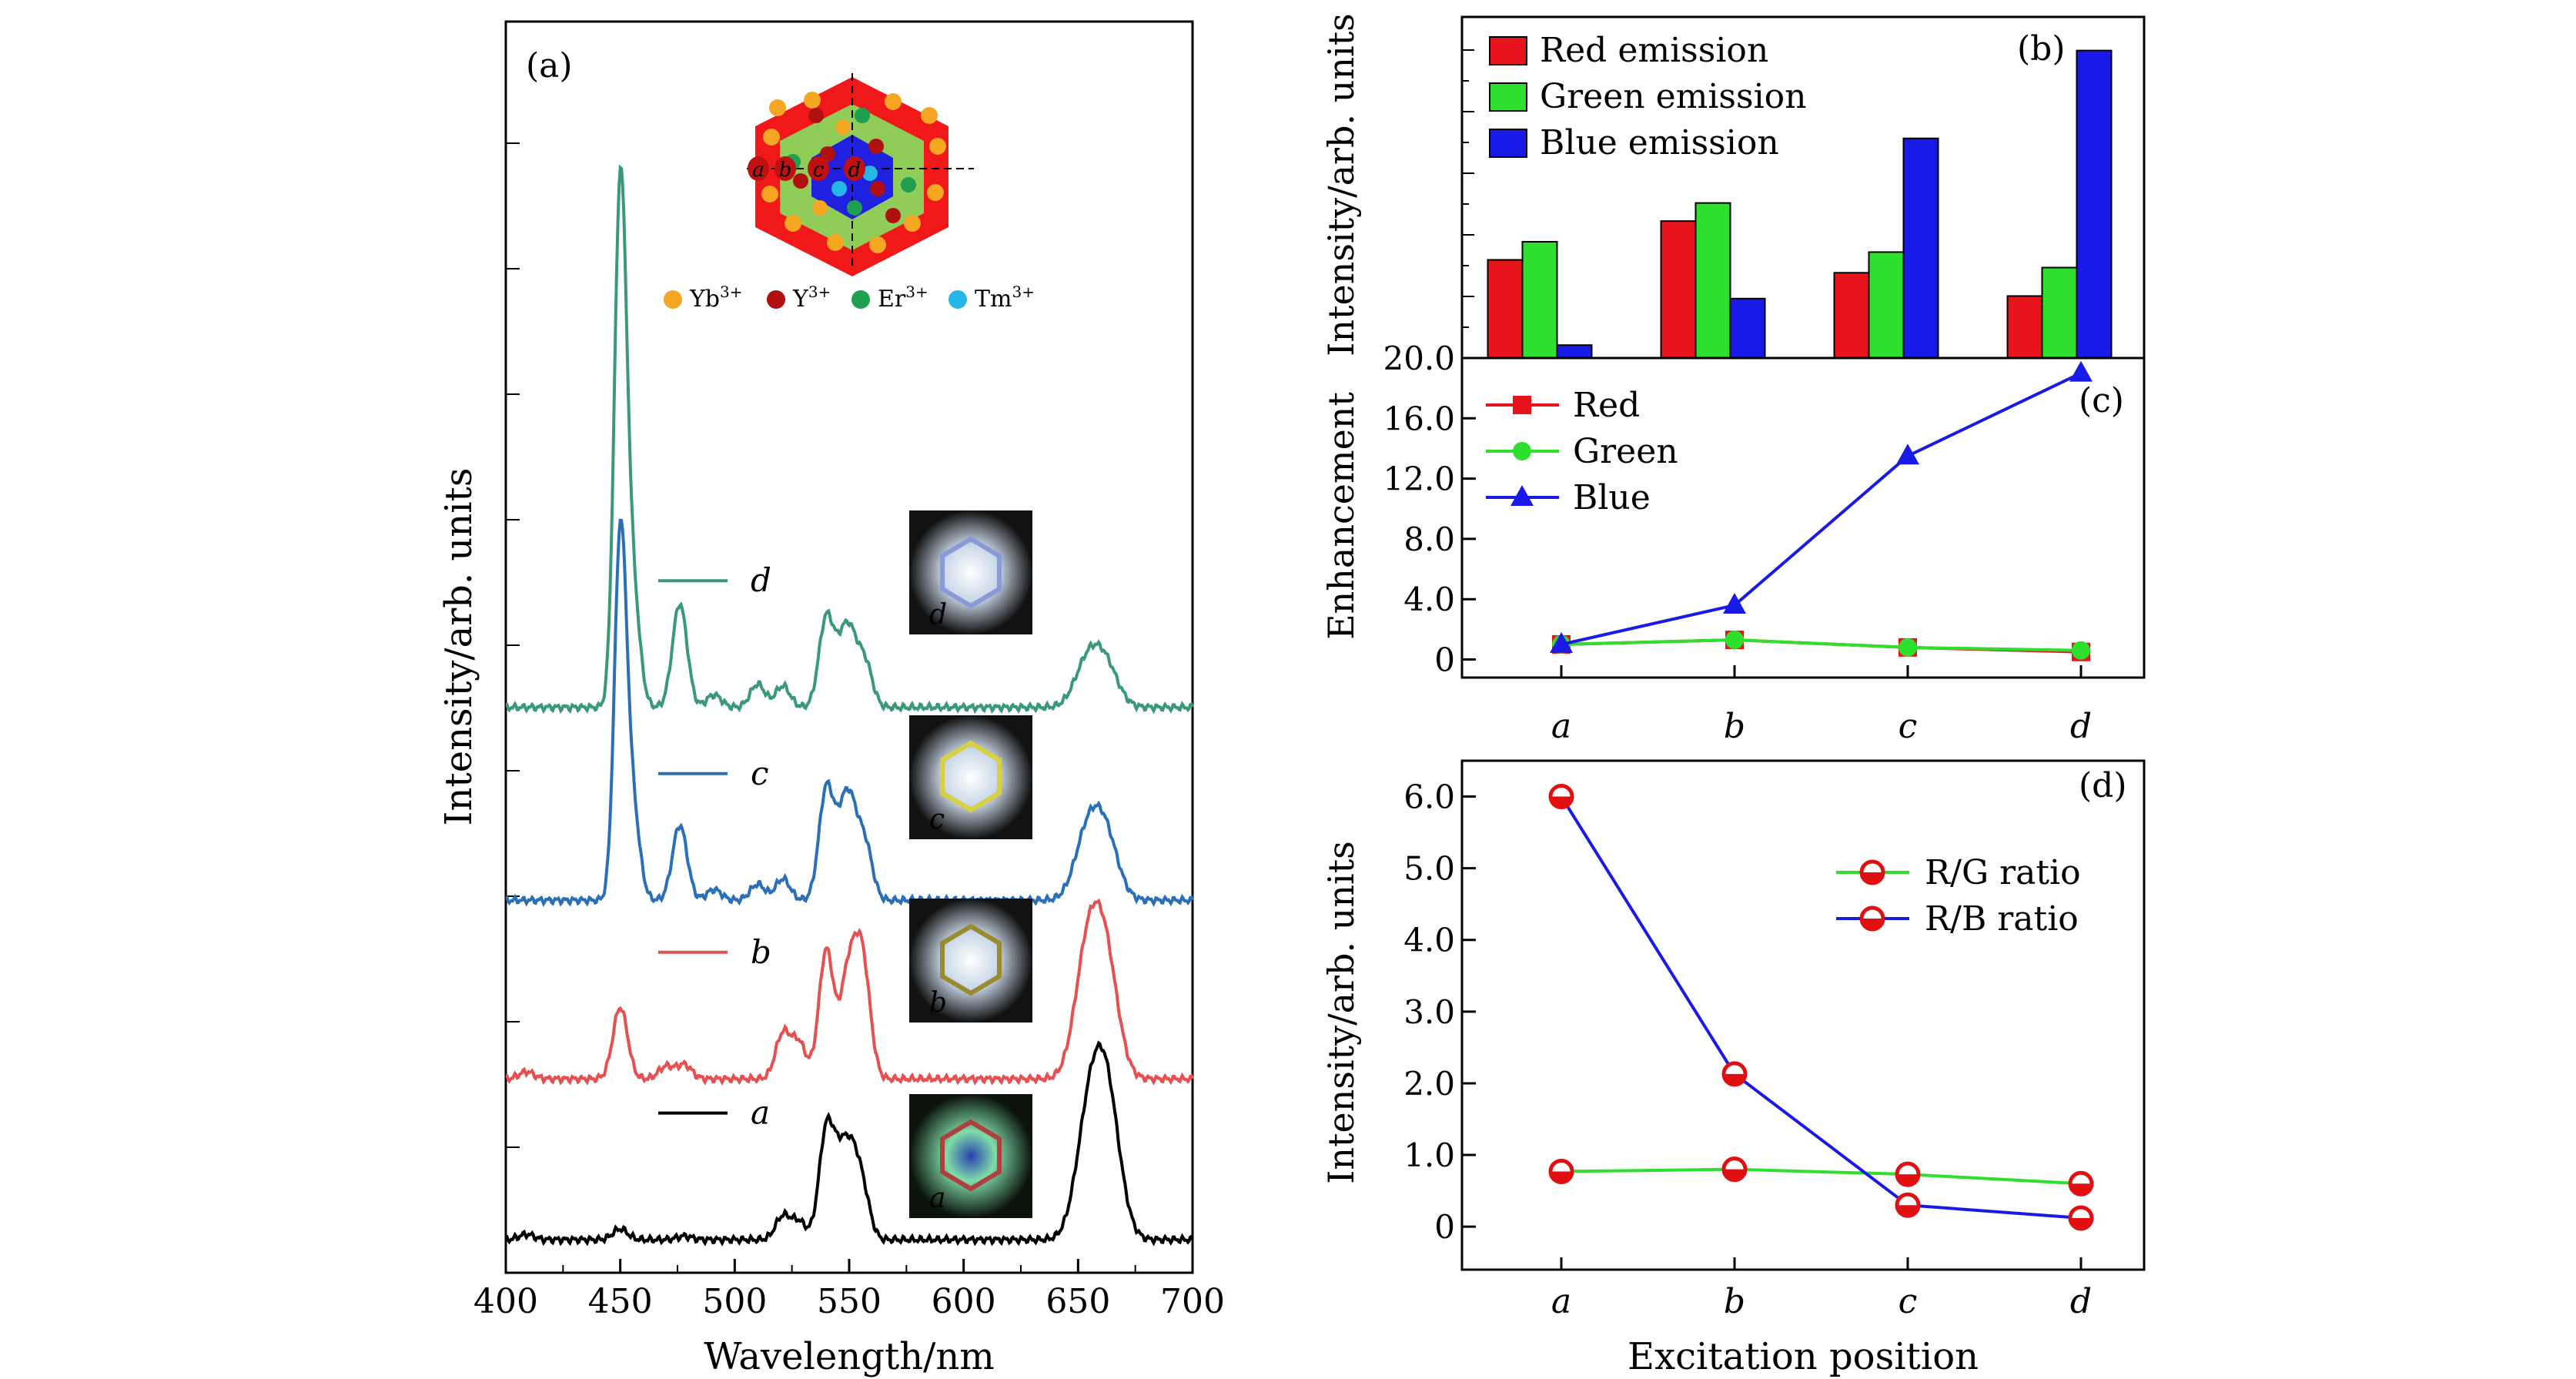 The height and width of the screenshot is (1379, 2576). I want to click on y-tick-label: 4.0, so click(1429, 940).